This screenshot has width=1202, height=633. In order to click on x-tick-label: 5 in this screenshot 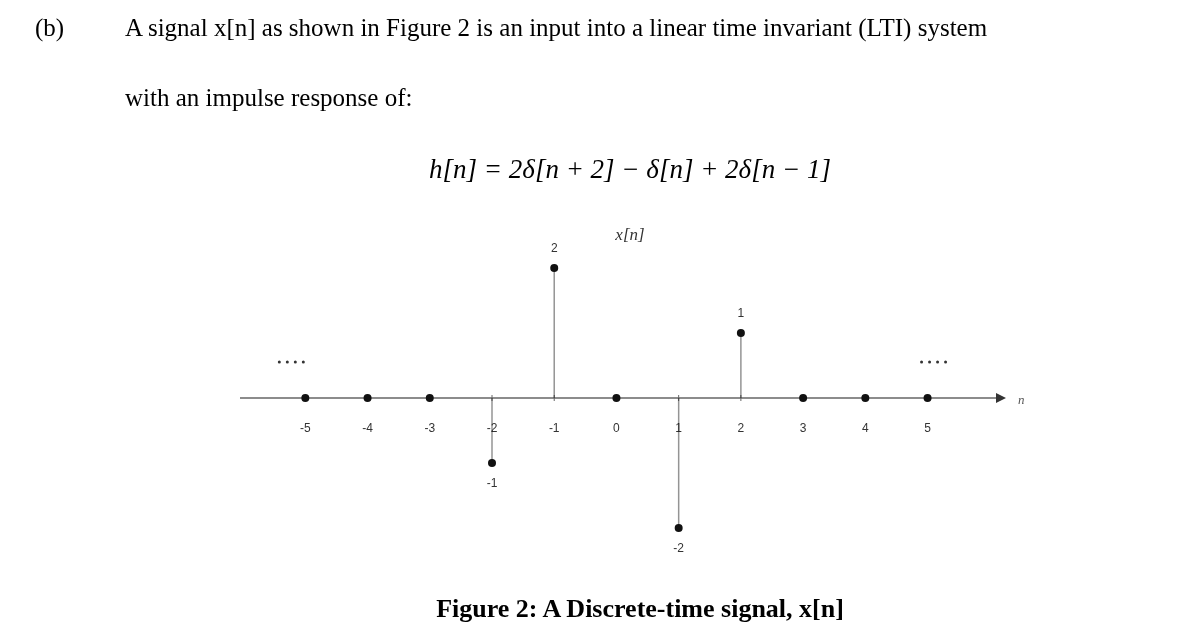, I will do `click(928, 428)`.